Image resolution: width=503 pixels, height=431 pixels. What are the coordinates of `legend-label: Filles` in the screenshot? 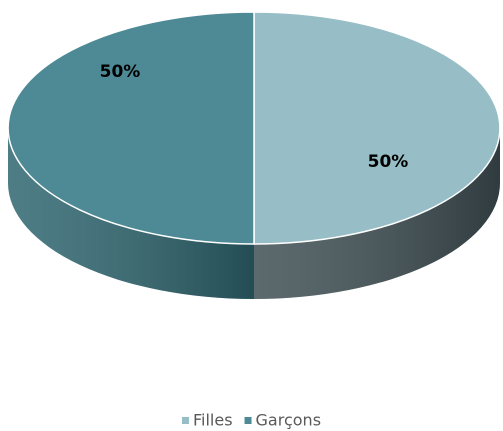 It's located at (213, 420).